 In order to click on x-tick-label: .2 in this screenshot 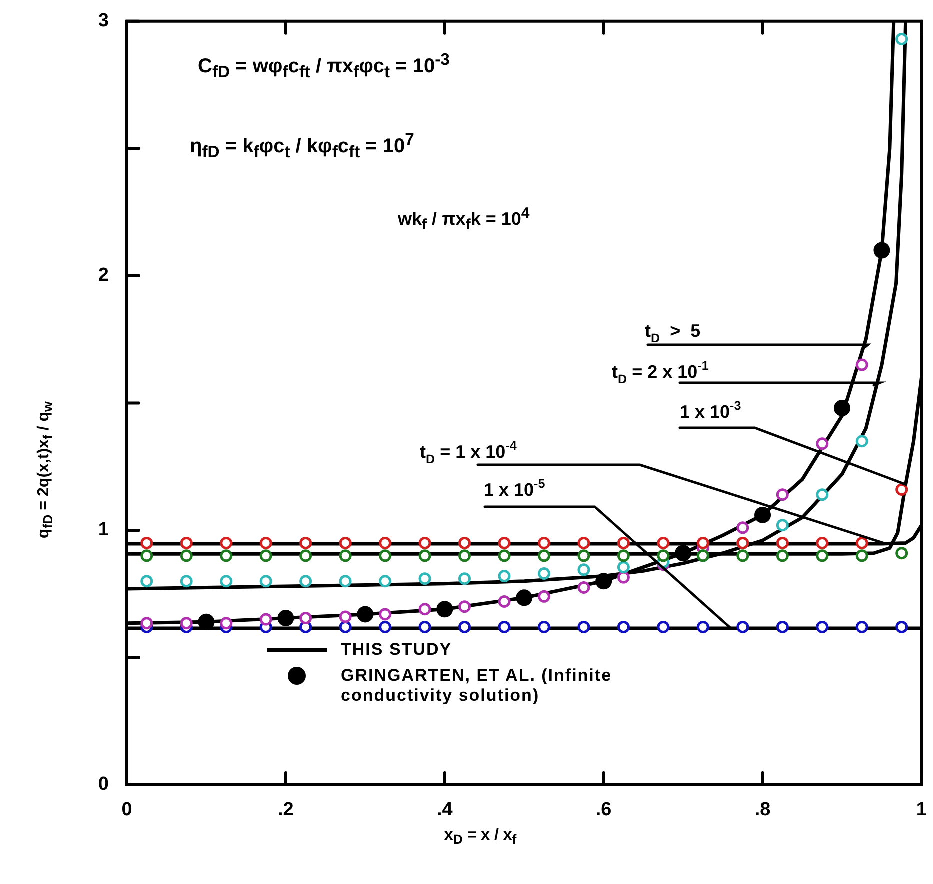, I will do `click(286, 810)`.